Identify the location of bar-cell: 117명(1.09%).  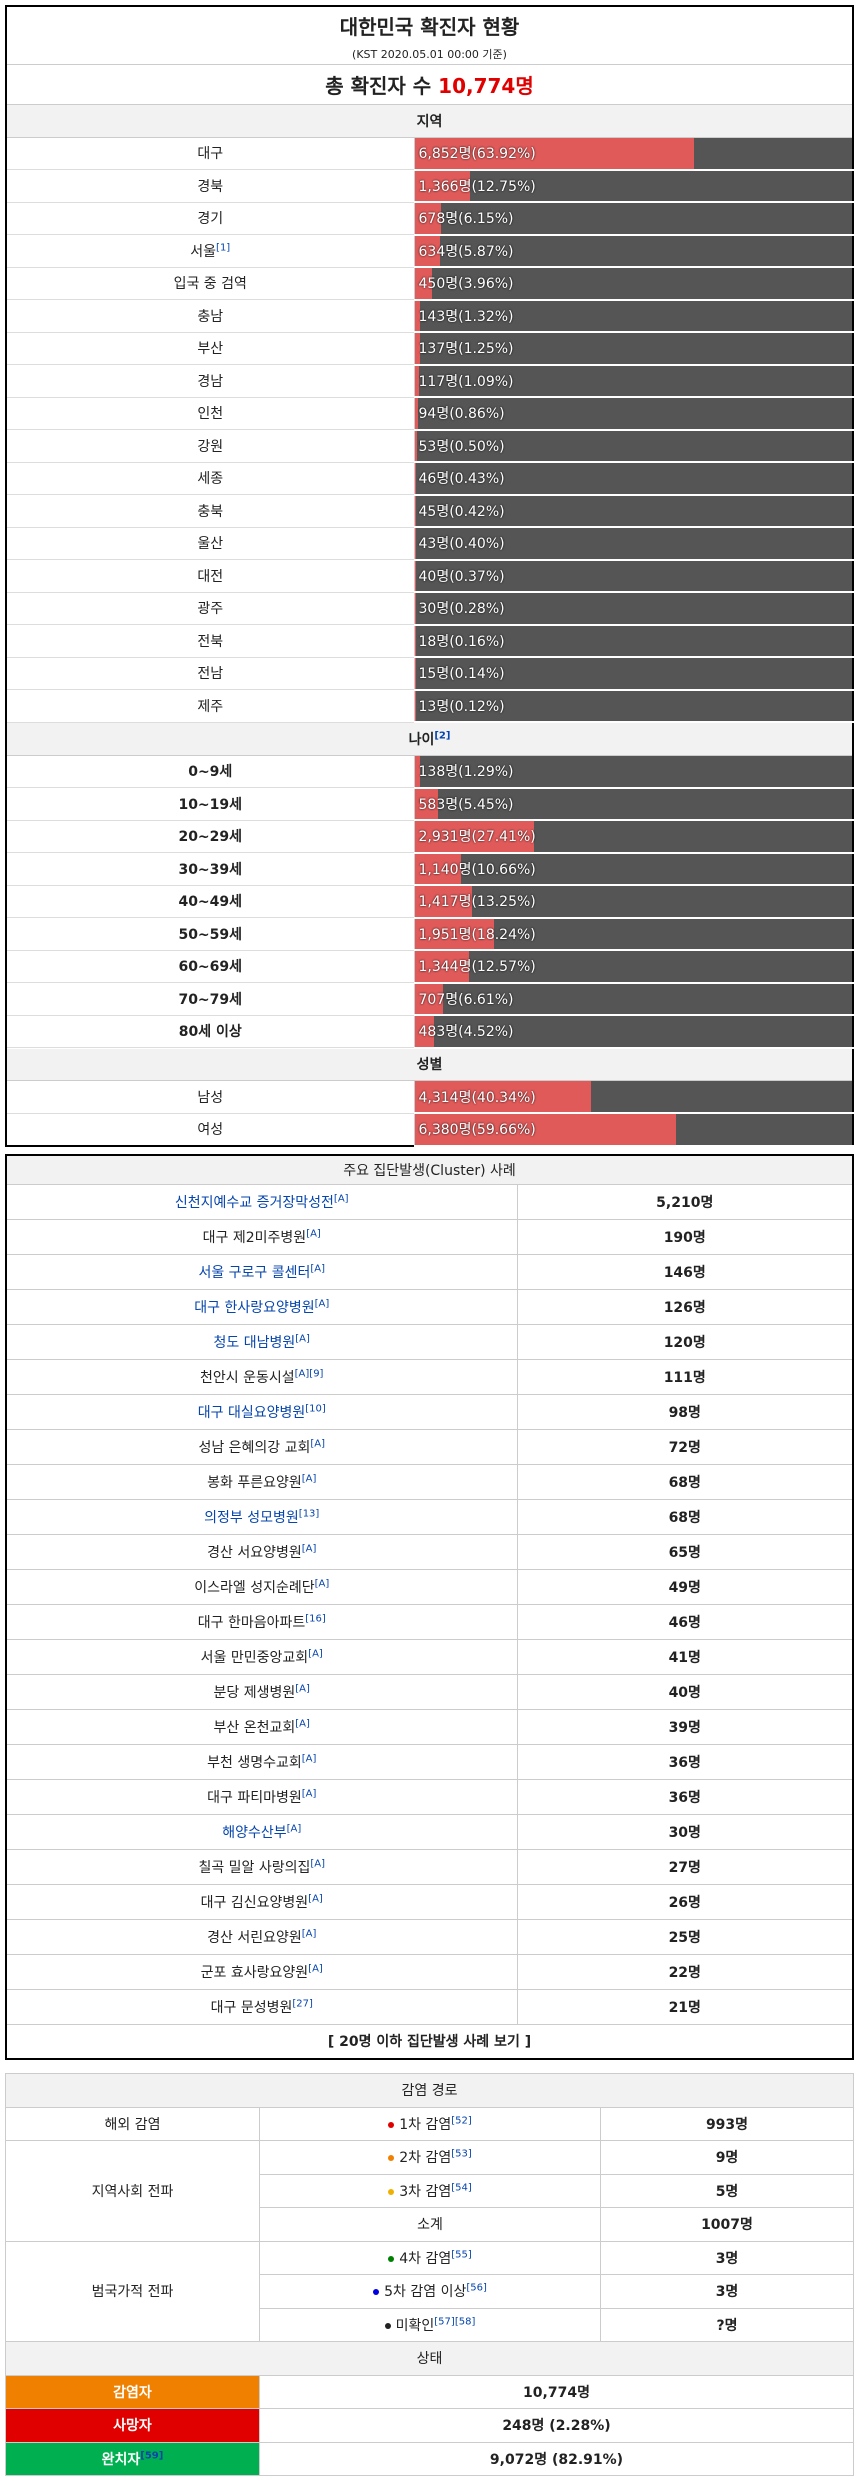
(633, 381).